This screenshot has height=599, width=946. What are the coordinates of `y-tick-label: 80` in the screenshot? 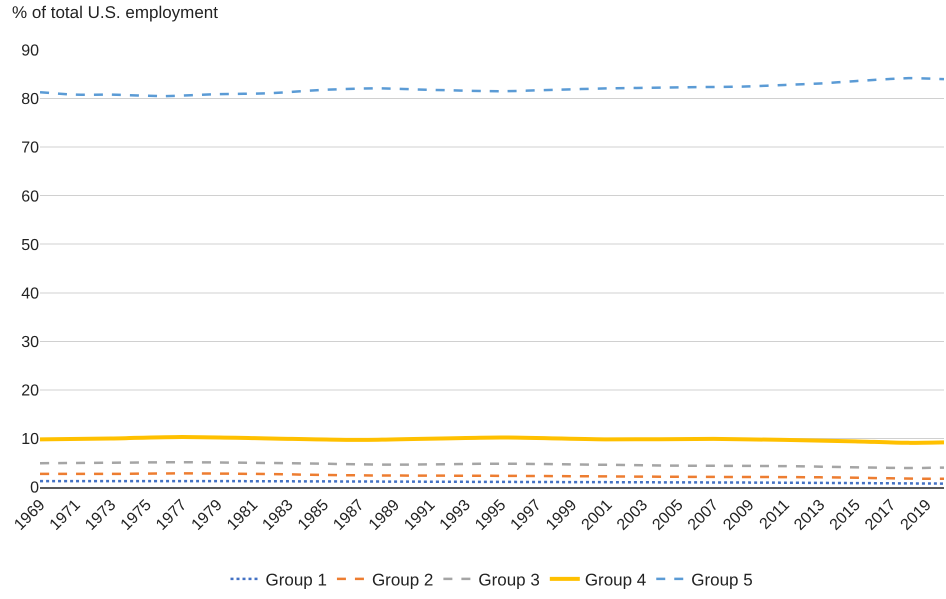 It's located at (30, 99).